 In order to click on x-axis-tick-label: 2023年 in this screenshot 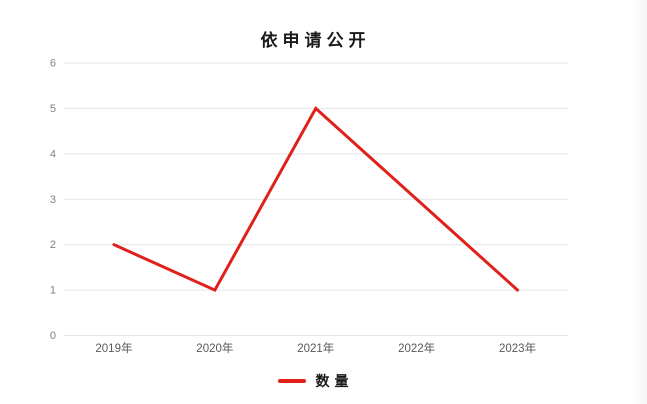, I will do `click(517, 348)`.